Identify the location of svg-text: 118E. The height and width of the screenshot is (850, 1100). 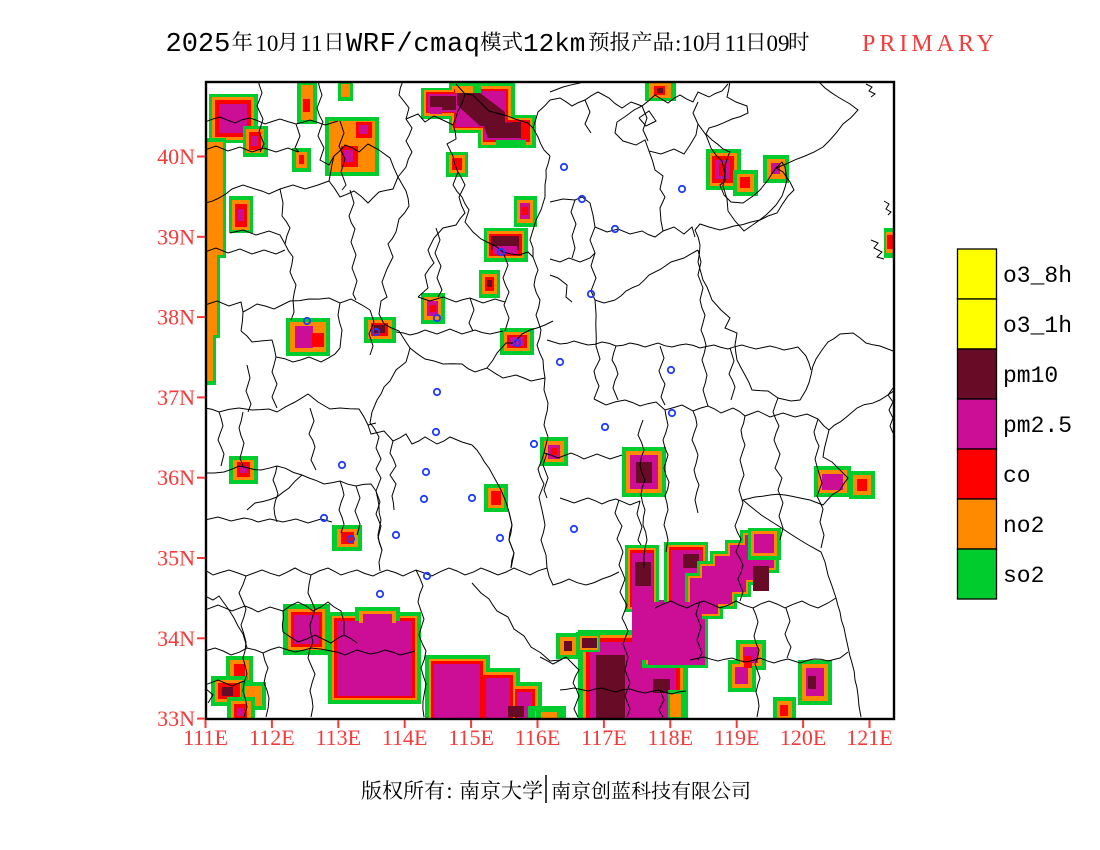
(670, 737).